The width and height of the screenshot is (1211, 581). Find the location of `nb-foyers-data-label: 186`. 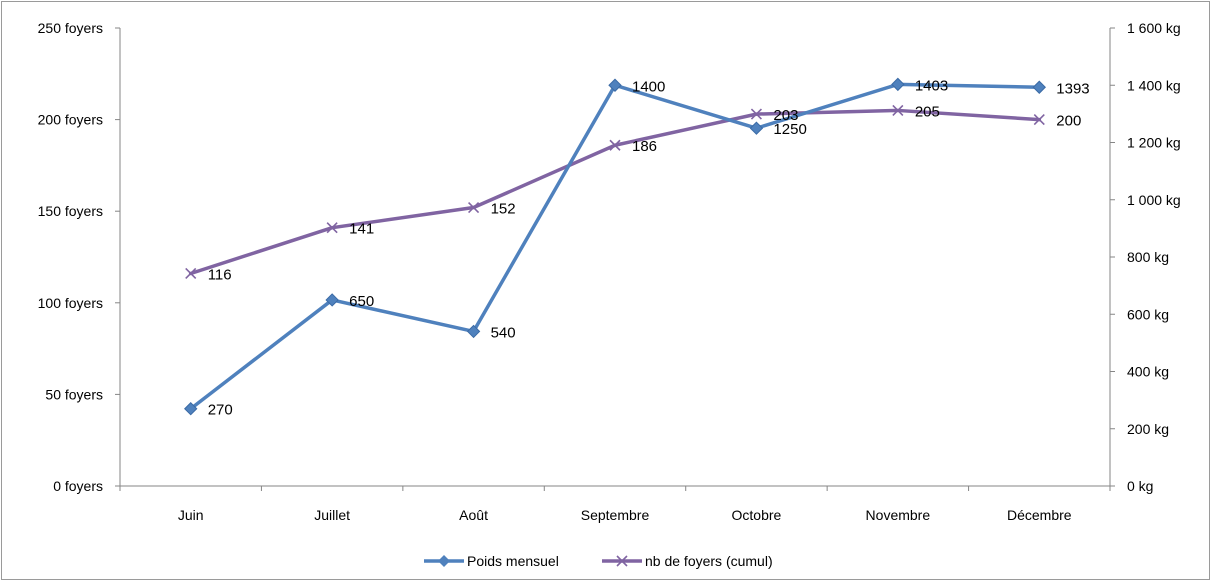

nb-foyers-data-label: 186 is located at coordinates (644, 146).